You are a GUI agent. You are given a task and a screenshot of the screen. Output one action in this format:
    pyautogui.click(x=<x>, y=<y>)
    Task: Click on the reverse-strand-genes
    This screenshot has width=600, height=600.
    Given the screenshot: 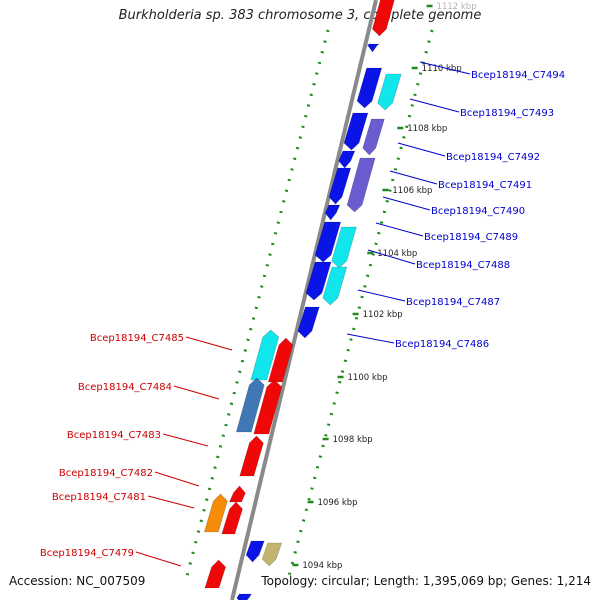 What is the action you would take?
    pyautogui.click(x=248, y=459)
    